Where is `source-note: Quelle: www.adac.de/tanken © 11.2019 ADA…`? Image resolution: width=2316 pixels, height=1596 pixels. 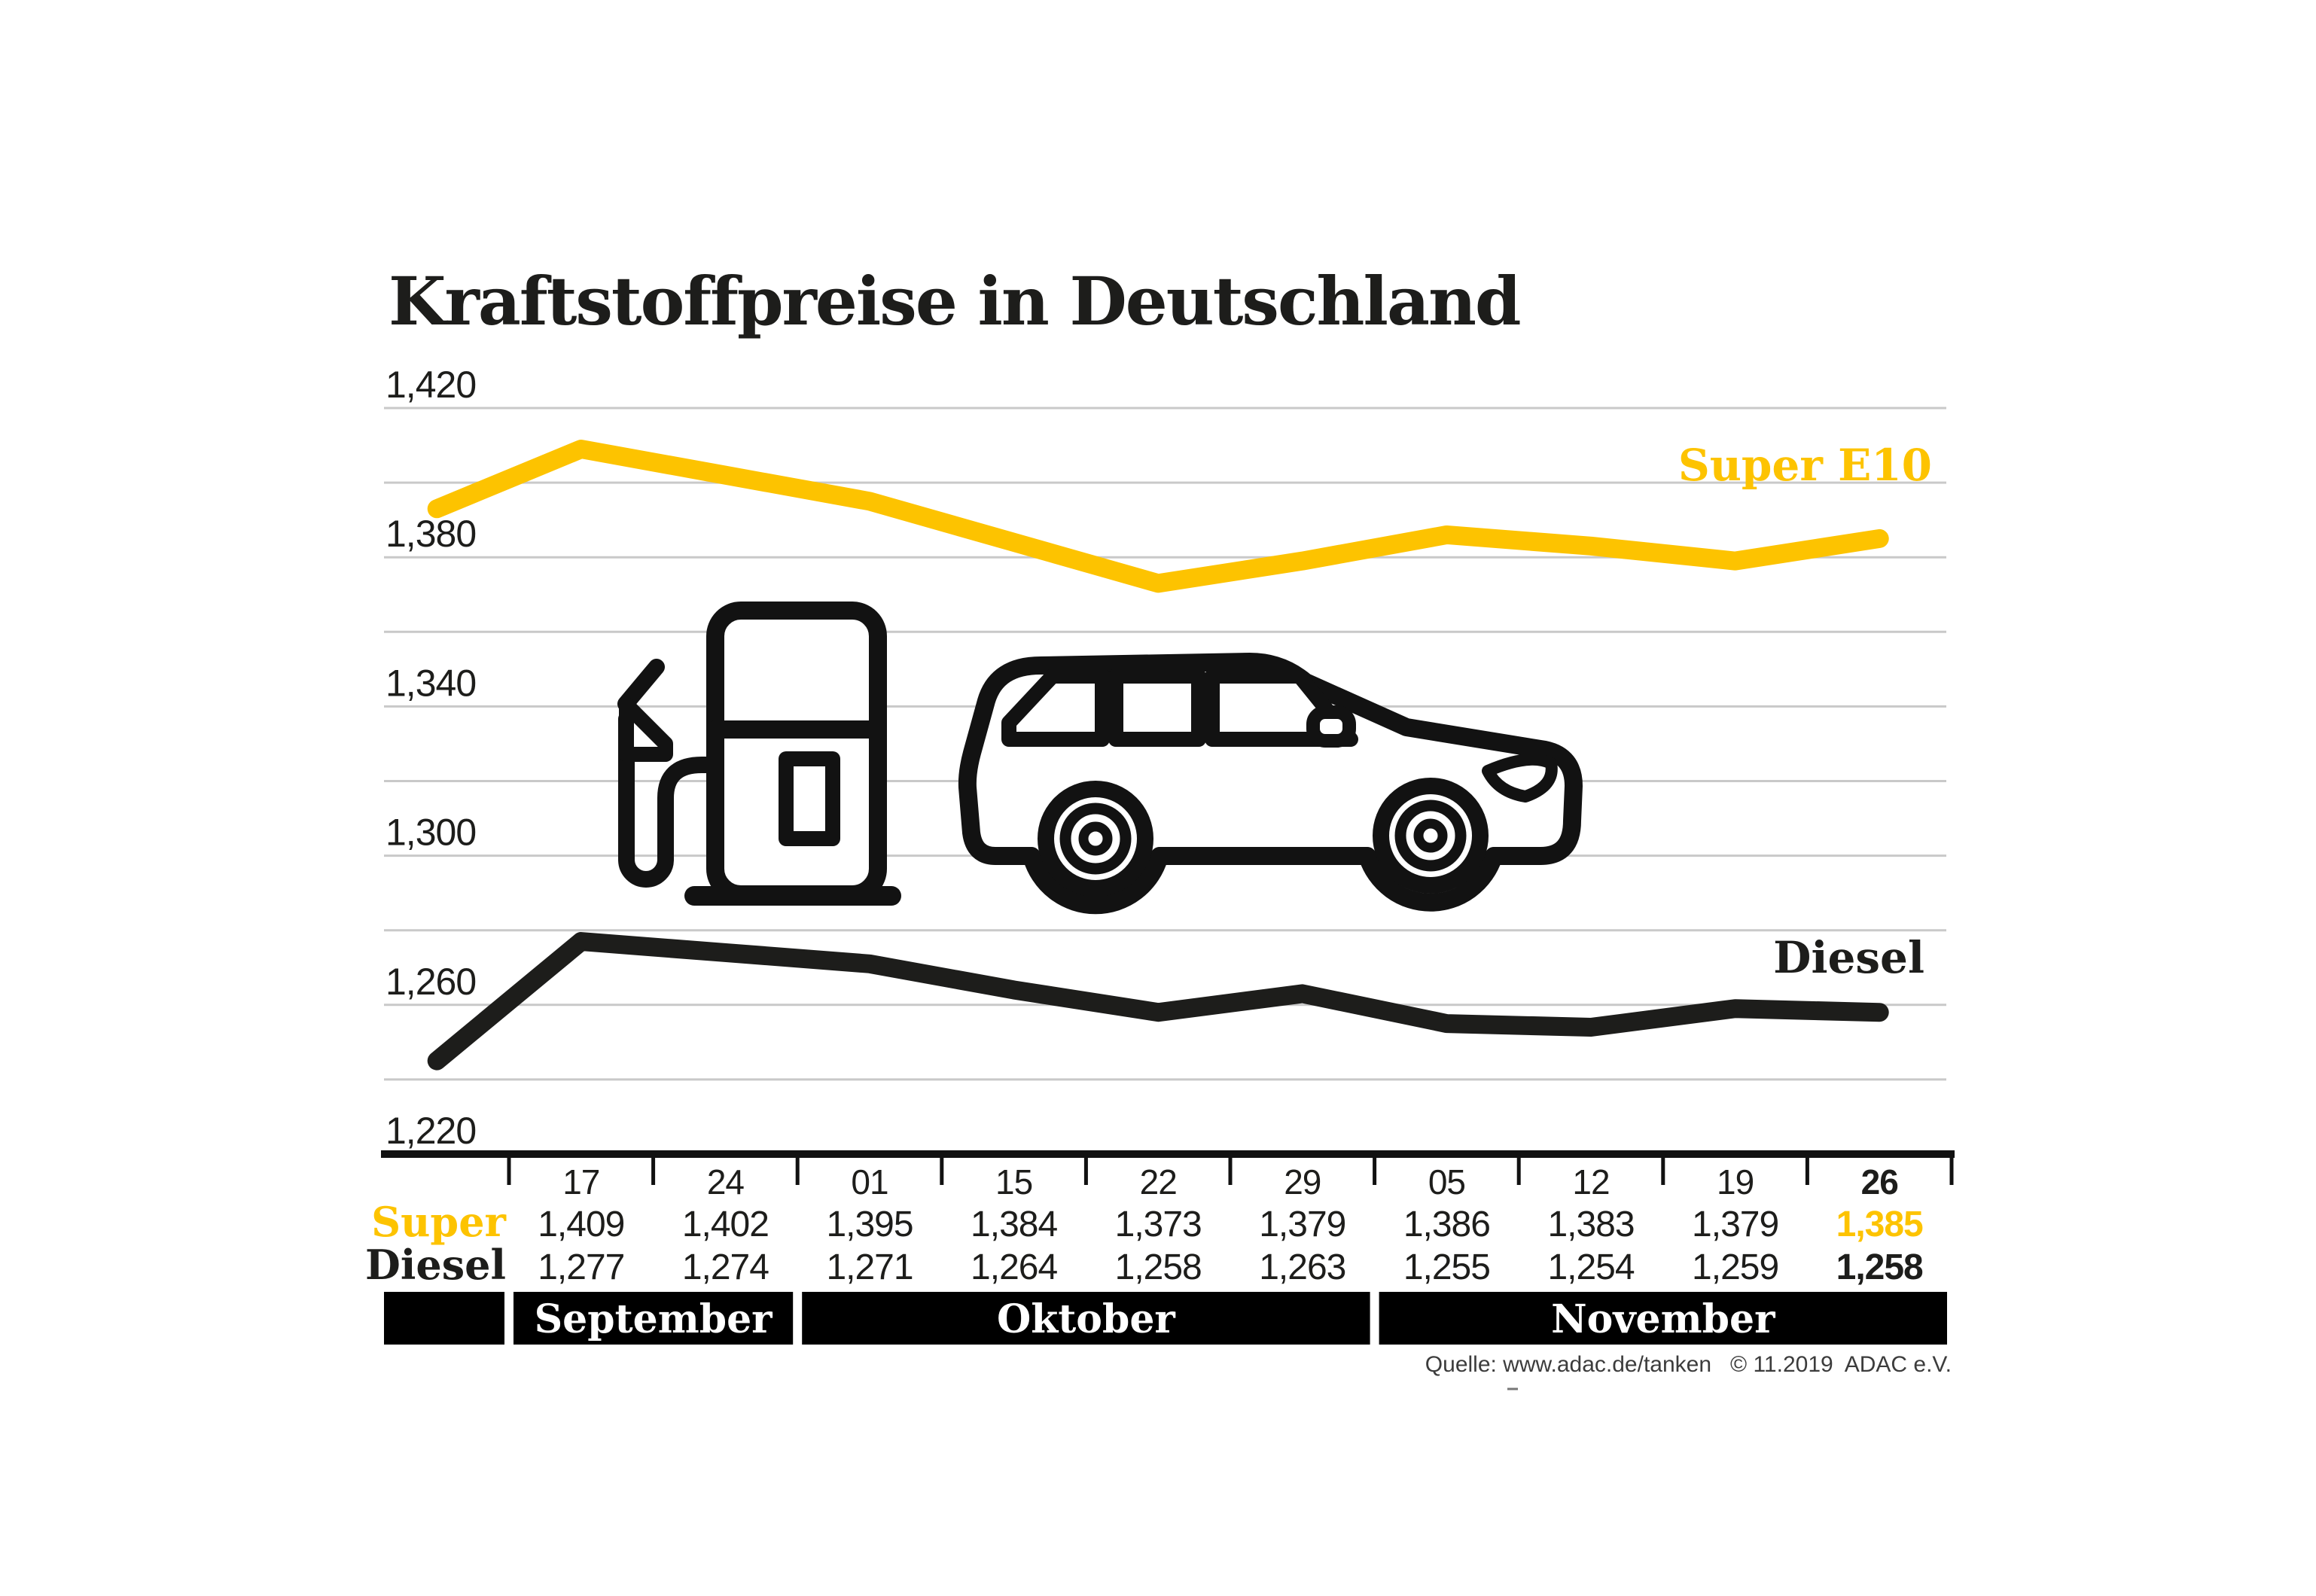
source-note: Quelle: www.adac.de/tanken © 11.2019 ADA… is located at coordinates (1688, 1365).